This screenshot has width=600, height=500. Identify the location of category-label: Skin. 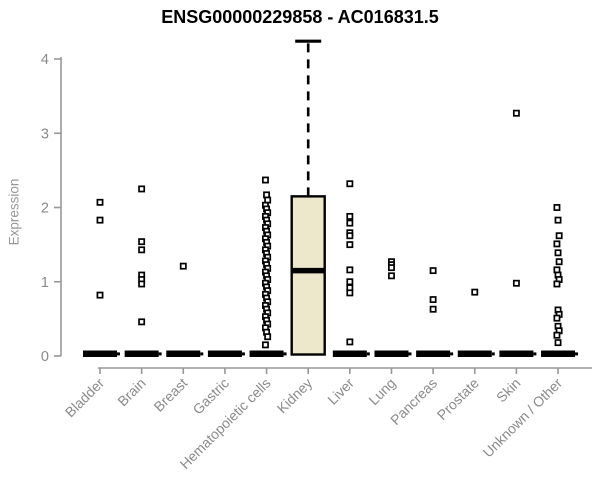
(508, 390).